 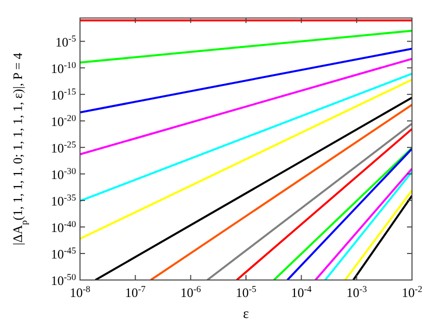 I want to click on x-tick-label: 10$^{-4}$, so click(x=301, y=292).